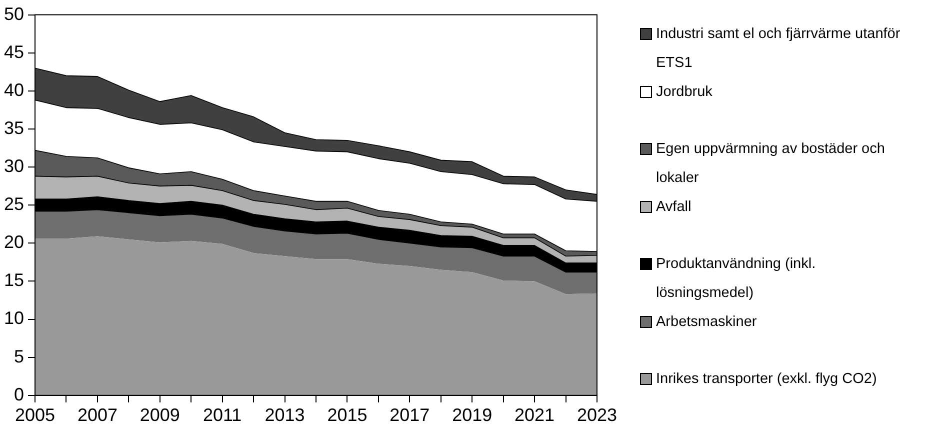 Image resolution: width=945 pixels, height=430 pixels. I want to click on y-tick-label: 50, so click(14, 14).